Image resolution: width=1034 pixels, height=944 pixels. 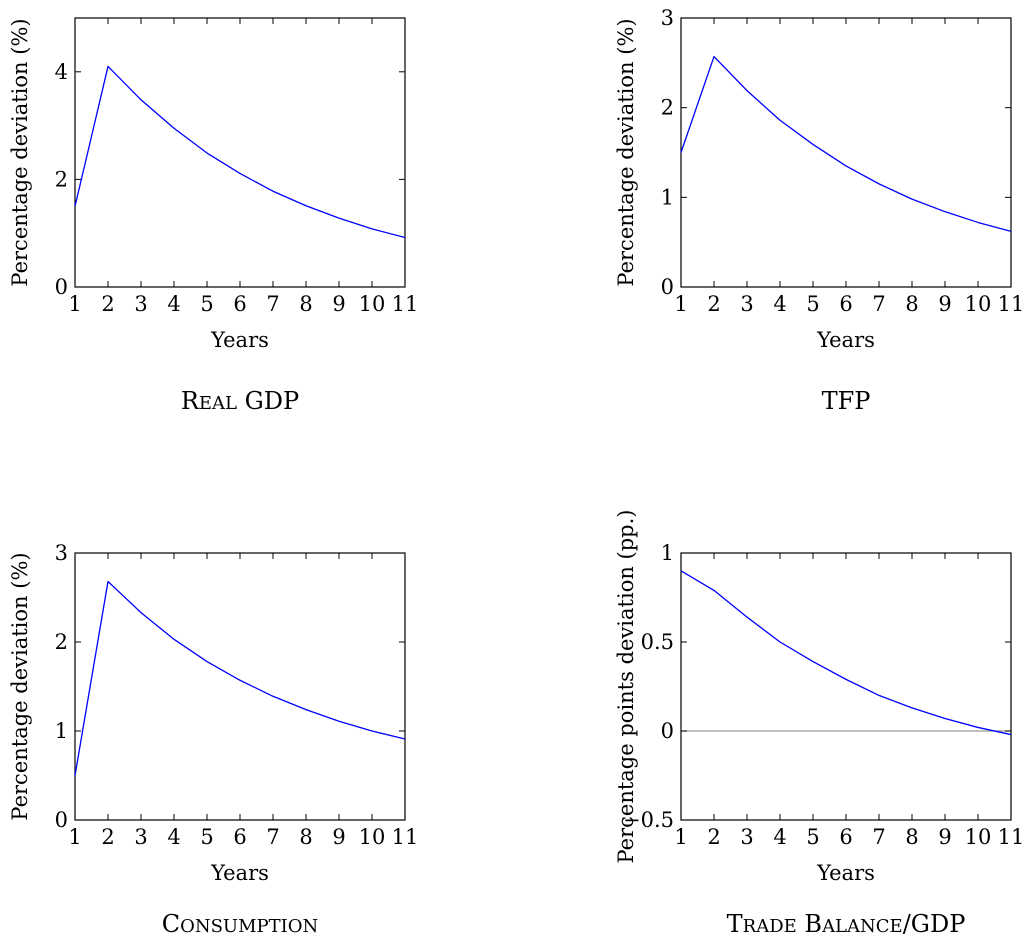 What do you see at coordinates (240, 924) in the screenshot?
I see `chart-caption: CONSUMPTION` at bounding box center [240, 924].